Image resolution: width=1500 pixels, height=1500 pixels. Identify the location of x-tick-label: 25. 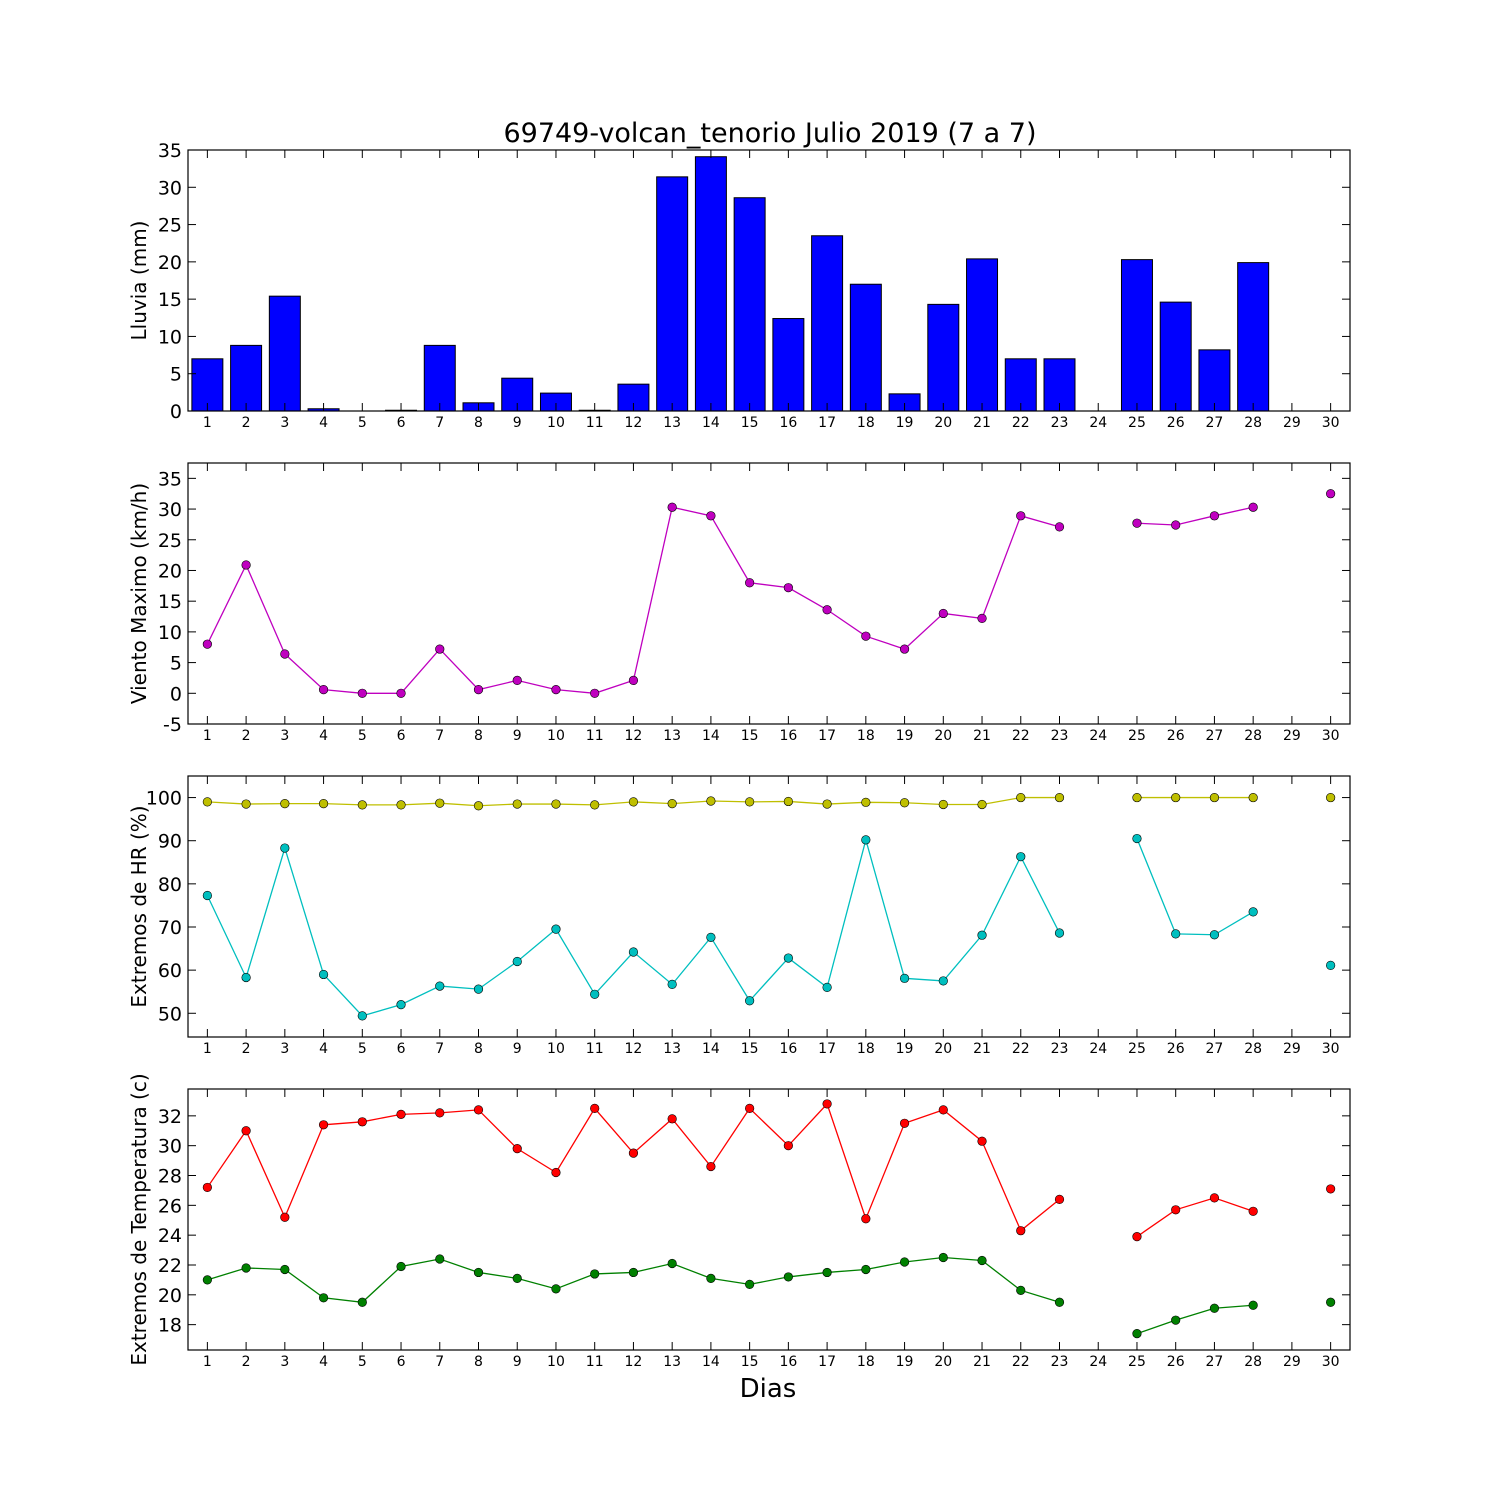
(1137, 1049).